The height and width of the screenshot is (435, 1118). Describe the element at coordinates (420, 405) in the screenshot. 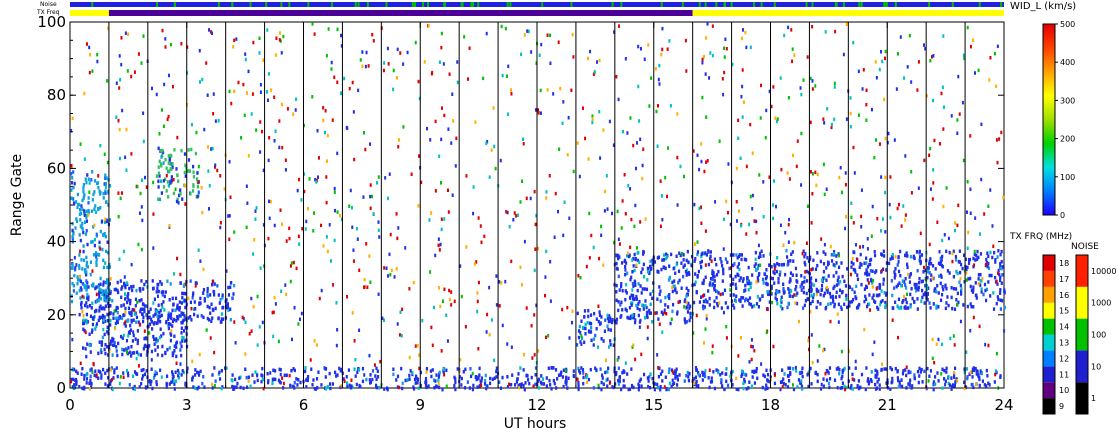

I see `x-tick-label: 9` at that location.